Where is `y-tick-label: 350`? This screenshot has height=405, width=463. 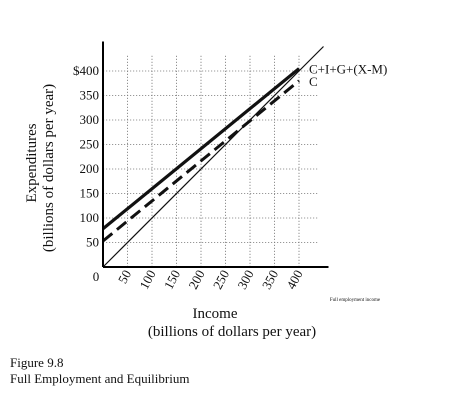
y-tick-label: 350 is located at coordinates (90, 95).